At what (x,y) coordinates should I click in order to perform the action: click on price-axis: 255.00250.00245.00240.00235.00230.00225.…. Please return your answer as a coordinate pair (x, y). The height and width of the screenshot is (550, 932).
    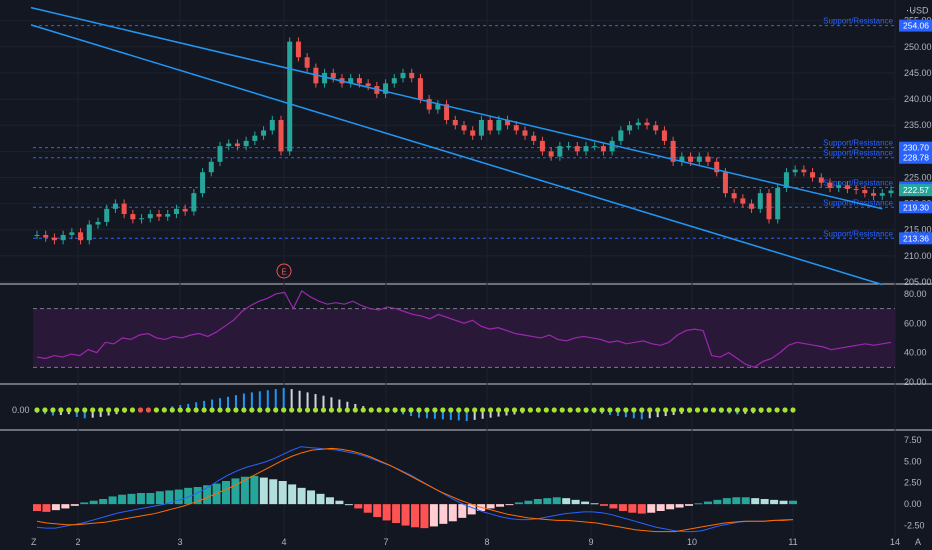
    Looking at the image, I should click on (915, 273).